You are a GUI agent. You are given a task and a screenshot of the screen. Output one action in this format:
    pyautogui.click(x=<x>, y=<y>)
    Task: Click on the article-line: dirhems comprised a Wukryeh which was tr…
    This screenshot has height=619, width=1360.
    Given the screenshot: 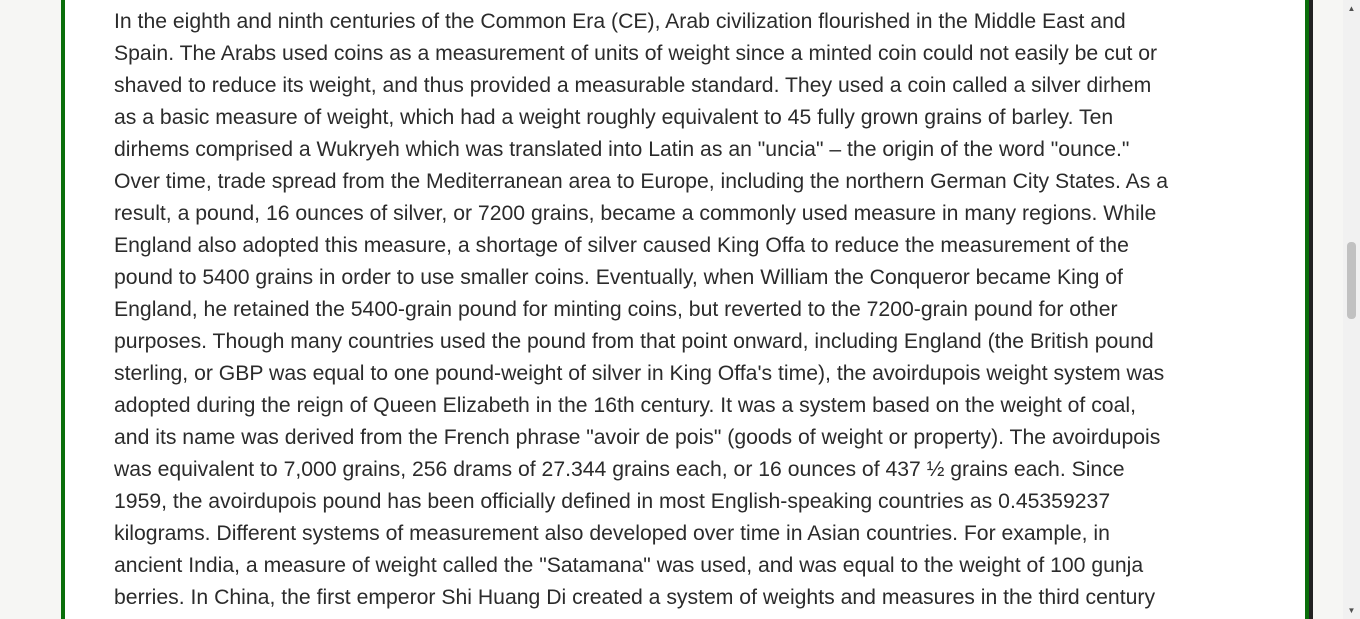 What is the action you would take?
    pyautogui.click(x=622, y=149)
    